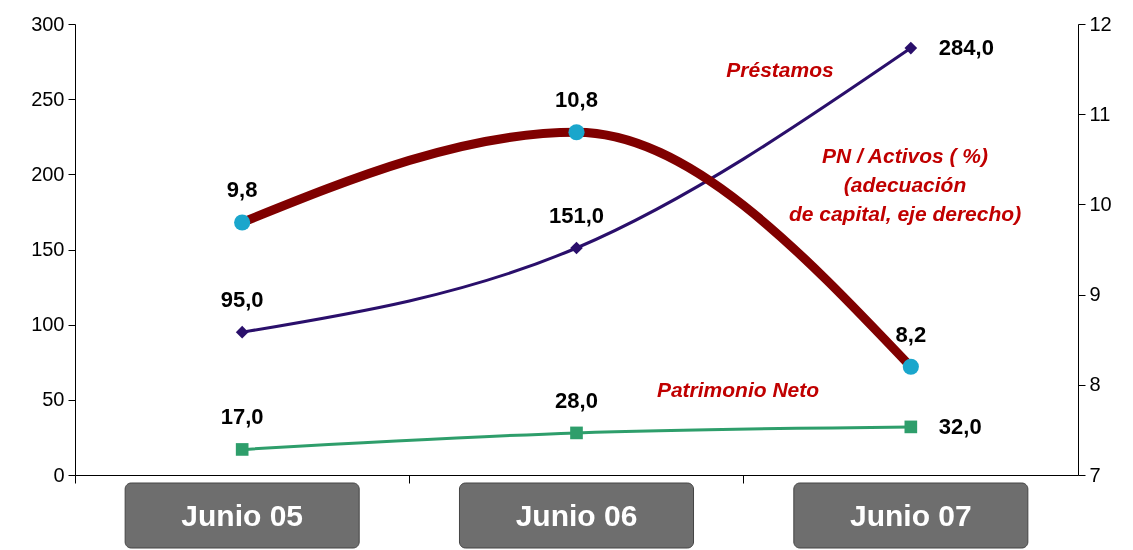 This screenshot has height=550, width=1133. I want to click on data-label: 28,0, so click(576, 400).